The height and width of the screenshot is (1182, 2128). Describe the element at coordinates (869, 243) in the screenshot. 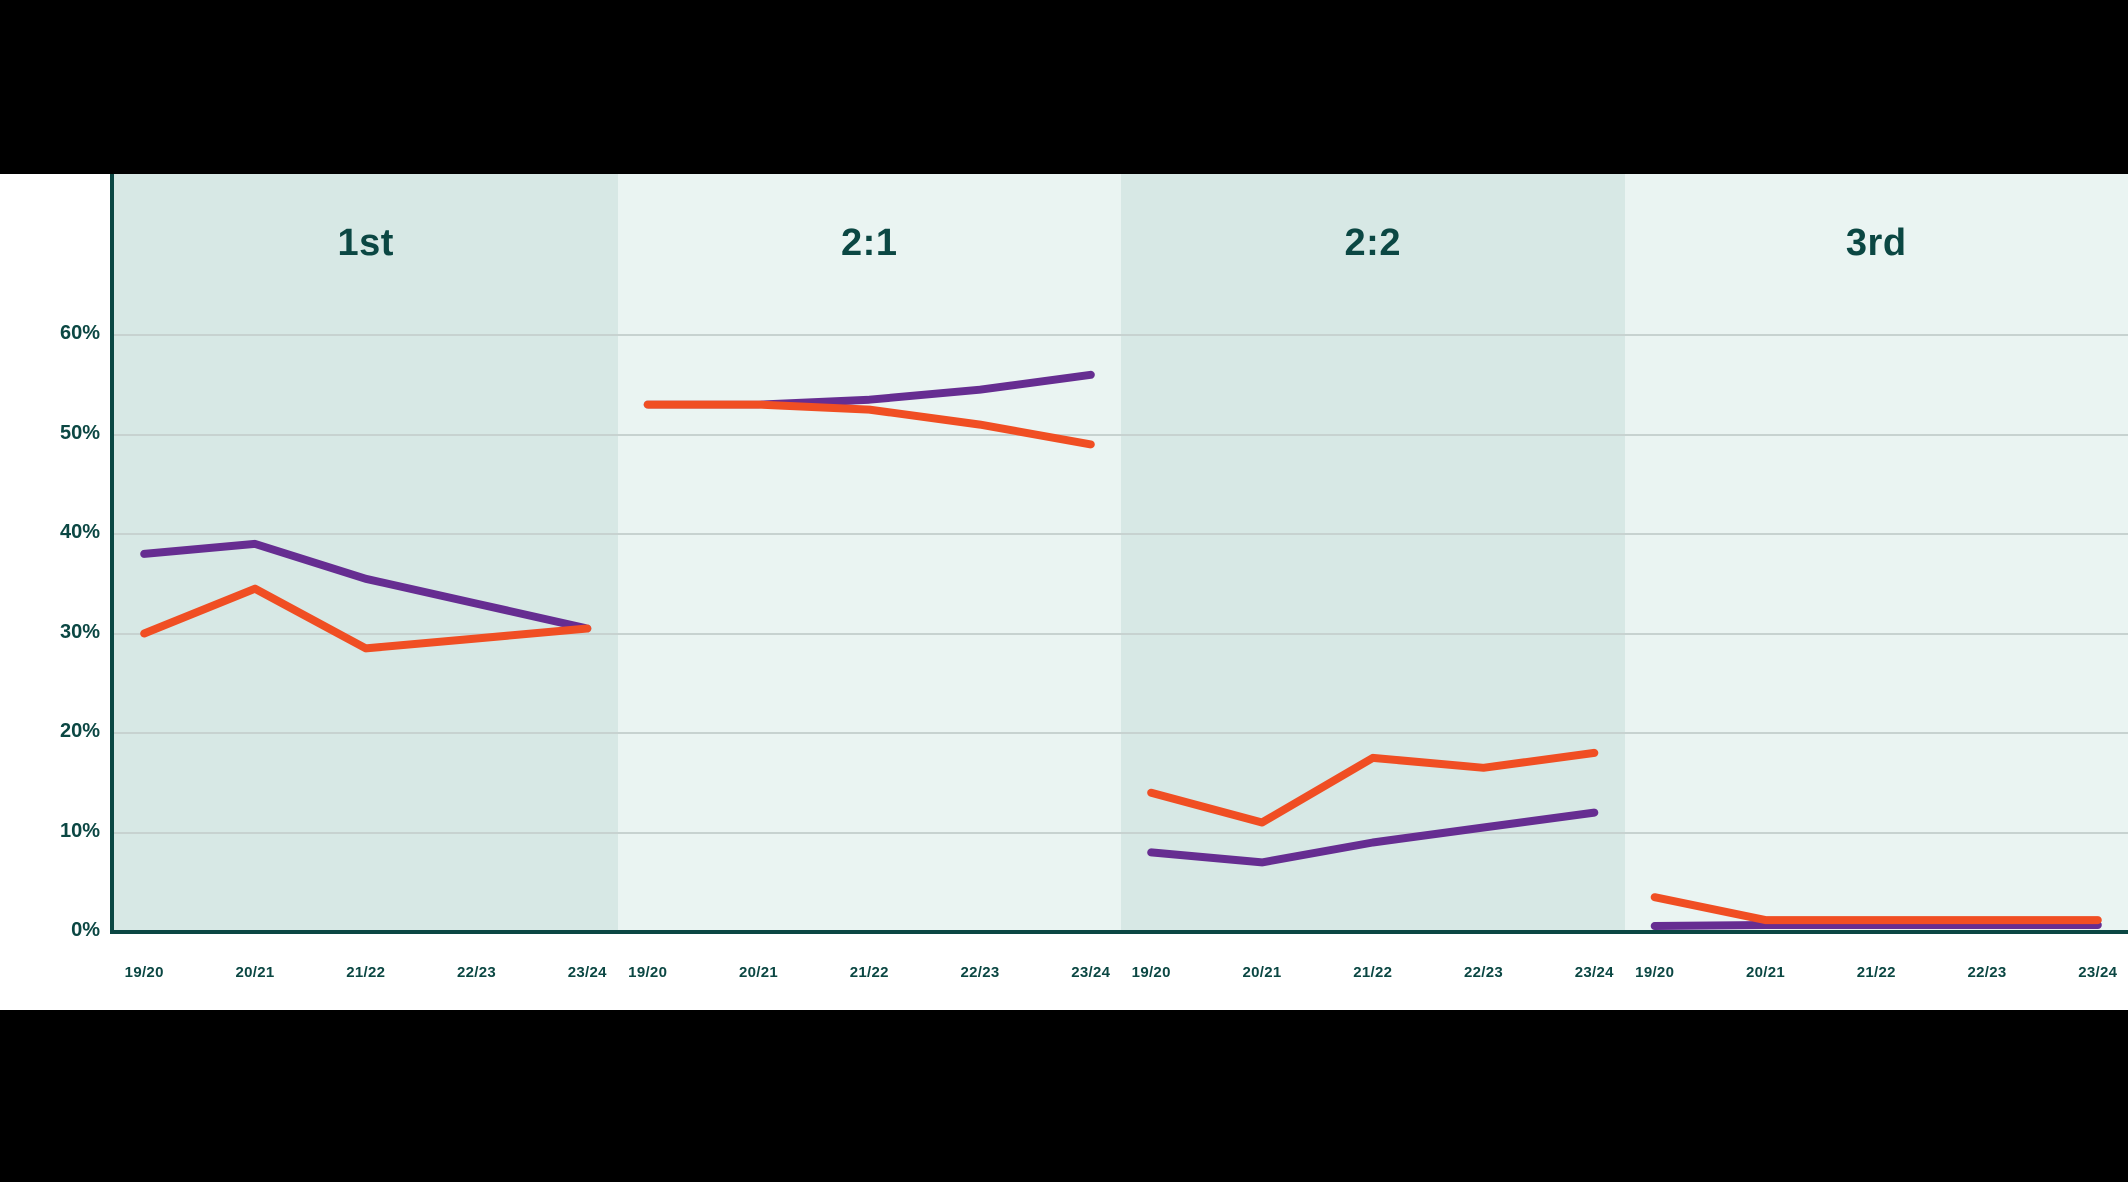

I see `panel-header: 2:1` at that location.